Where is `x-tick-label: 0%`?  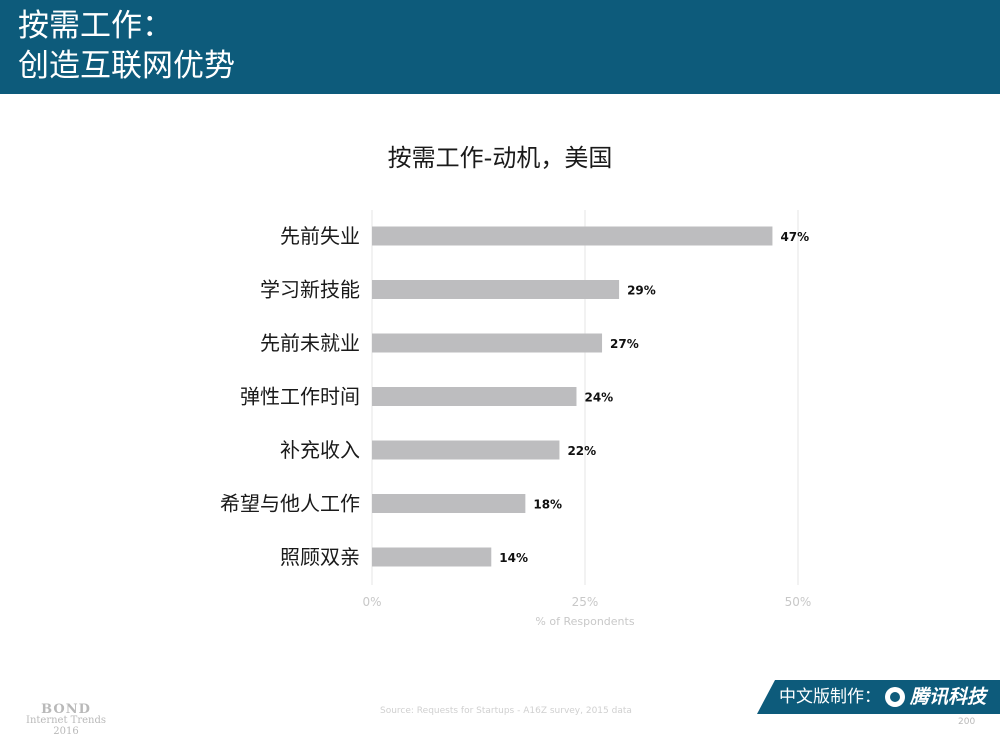
x-tick-label: 0% is located at coordinates (371, 602).